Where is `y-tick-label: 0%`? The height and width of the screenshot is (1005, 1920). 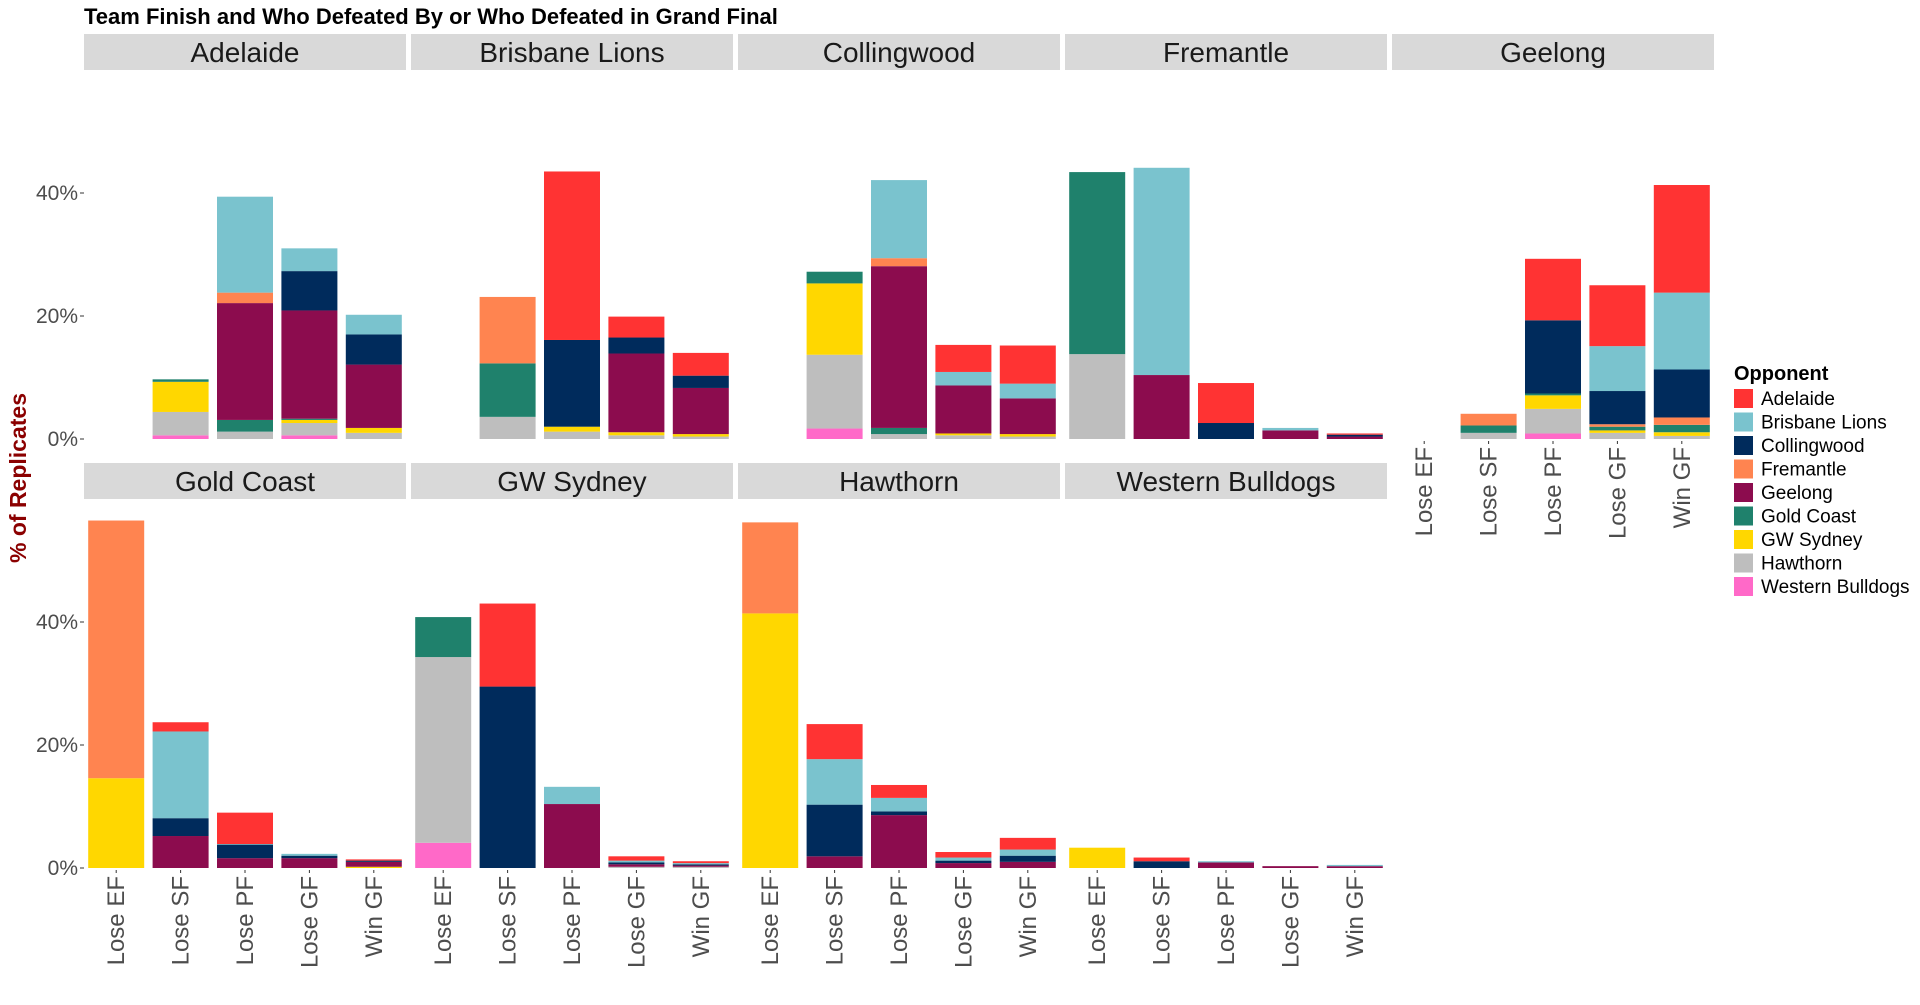
y-tick-label: 0% is located at coordinates (63, 868).